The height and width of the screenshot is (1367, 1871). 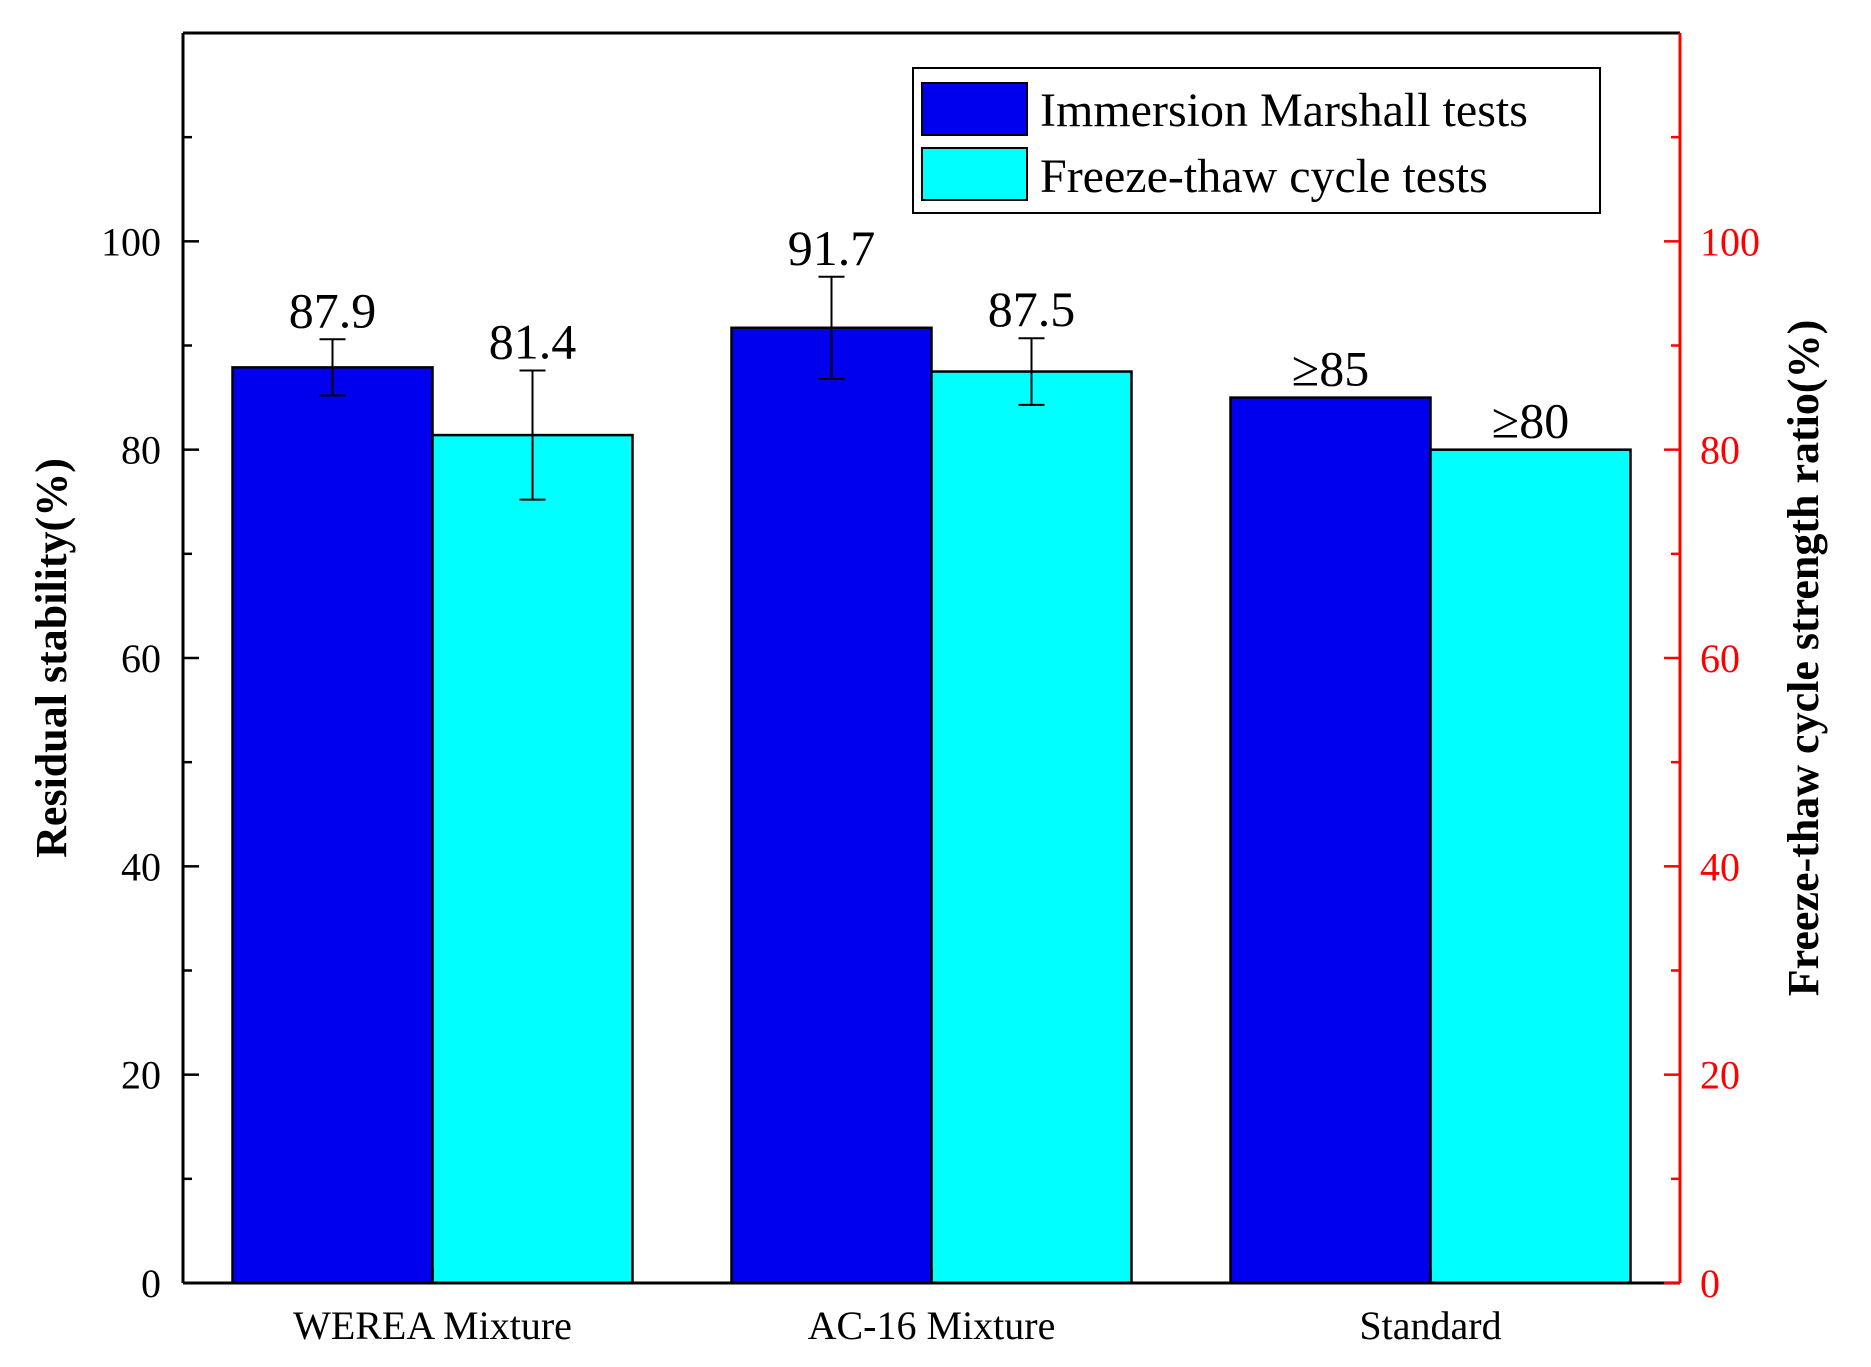 What do you see at coordinates (1430, 1325) in the screenshot?
I see `x-tick-label: Standard` at bounding box center [1430, 1325].